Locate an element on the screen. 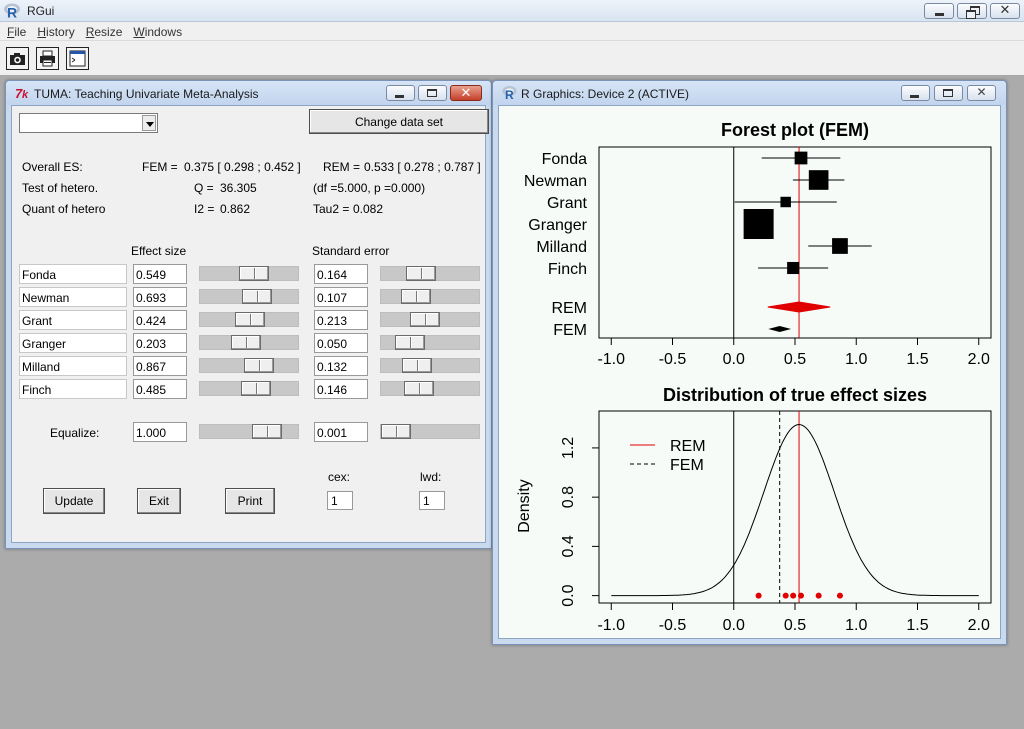 The height and width of the screenshot is (729, 1024). effect-size-field: 0.203 is located at coordinates (160, 343).